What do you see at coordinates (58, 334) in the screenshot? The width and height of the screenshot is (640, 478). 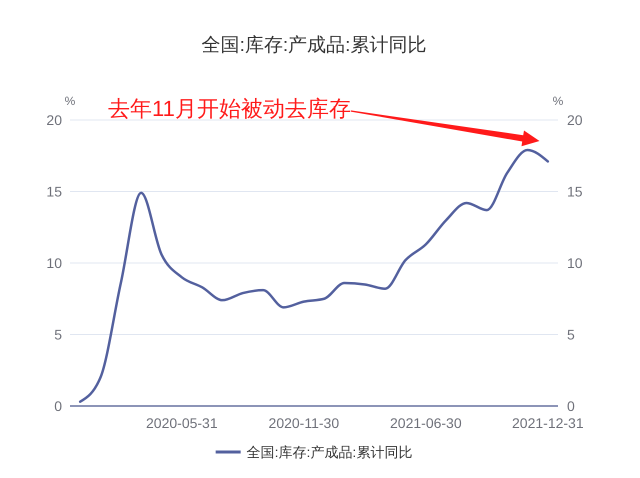 I see `y-tick-label: 5` at bounding box center [58, 334].